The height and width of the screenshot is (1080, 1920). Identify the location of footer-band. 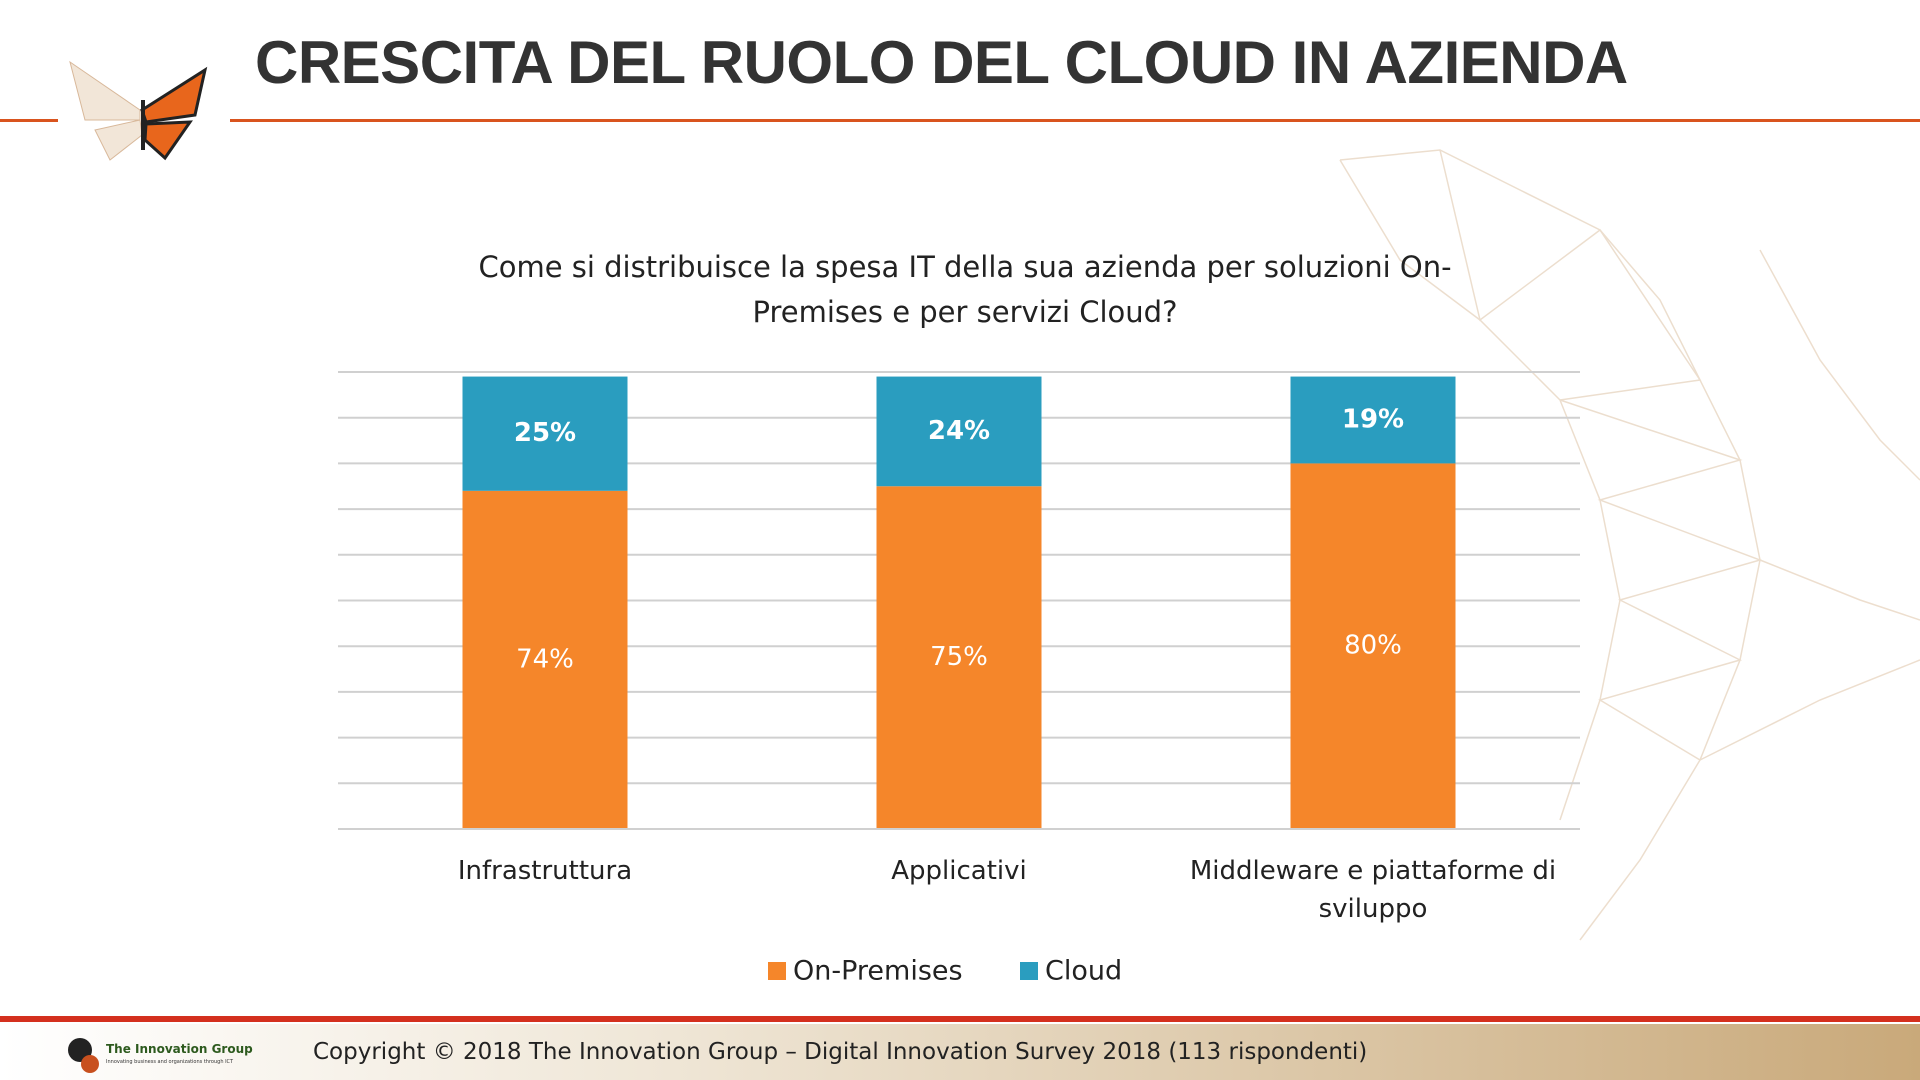
(960, 1052).